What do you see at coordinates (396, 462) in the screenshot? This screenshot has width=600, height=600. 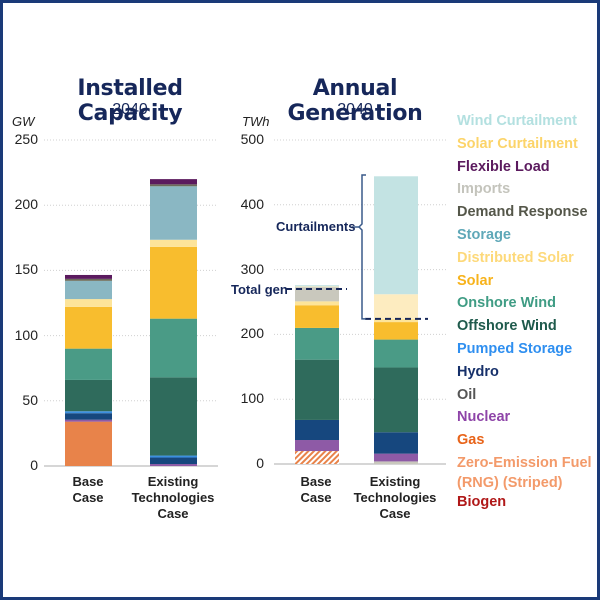 I see `bar-segment-imports-base` at bounding box center [396, 462].